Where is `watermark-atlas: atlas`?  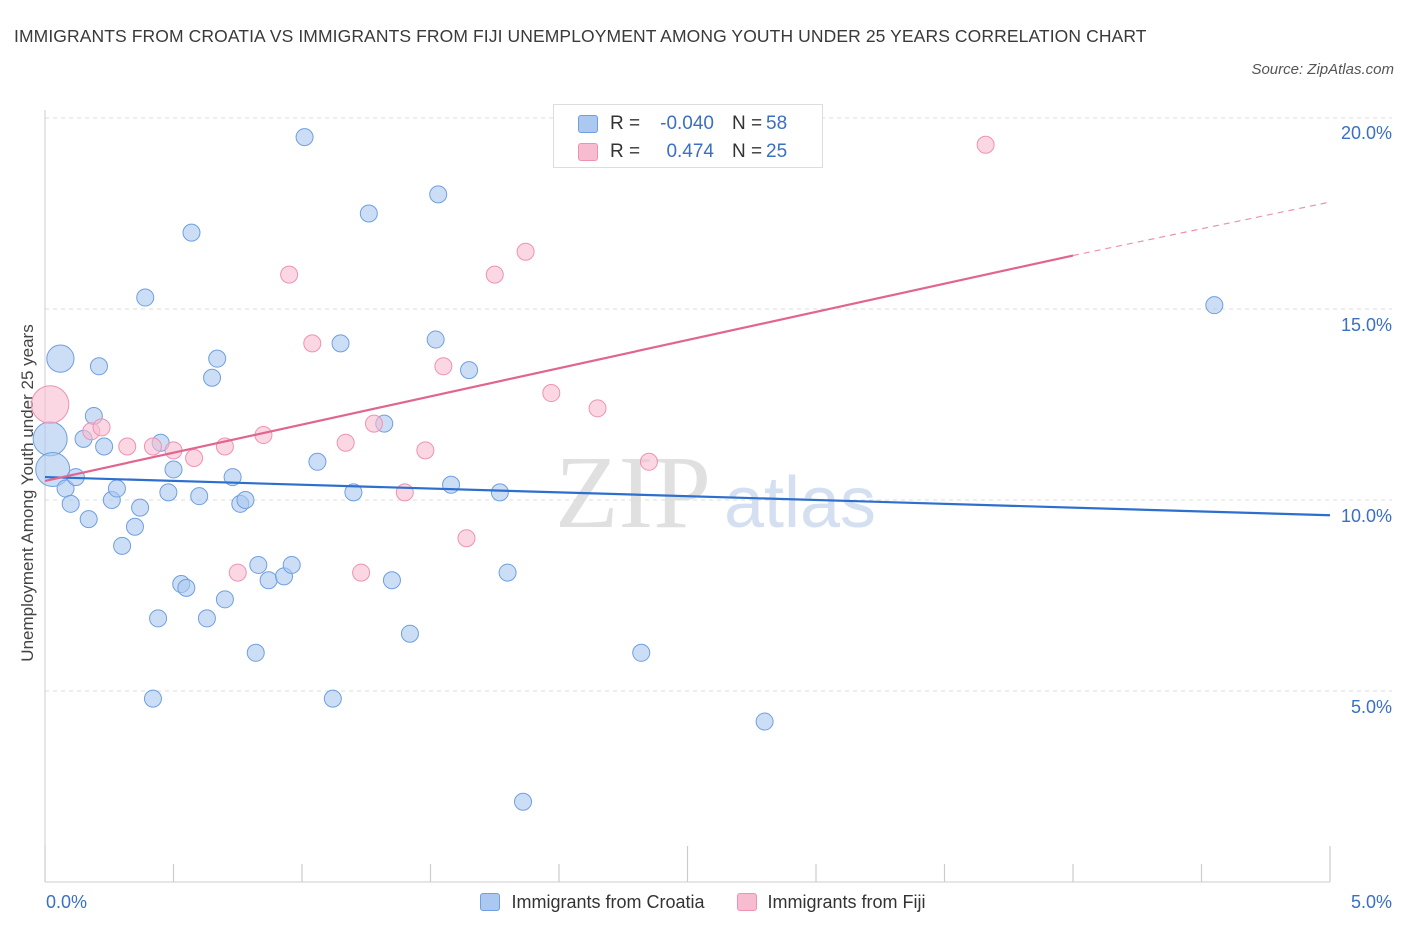
watermark-atlas: atlas is located at coordinates (800, 503).